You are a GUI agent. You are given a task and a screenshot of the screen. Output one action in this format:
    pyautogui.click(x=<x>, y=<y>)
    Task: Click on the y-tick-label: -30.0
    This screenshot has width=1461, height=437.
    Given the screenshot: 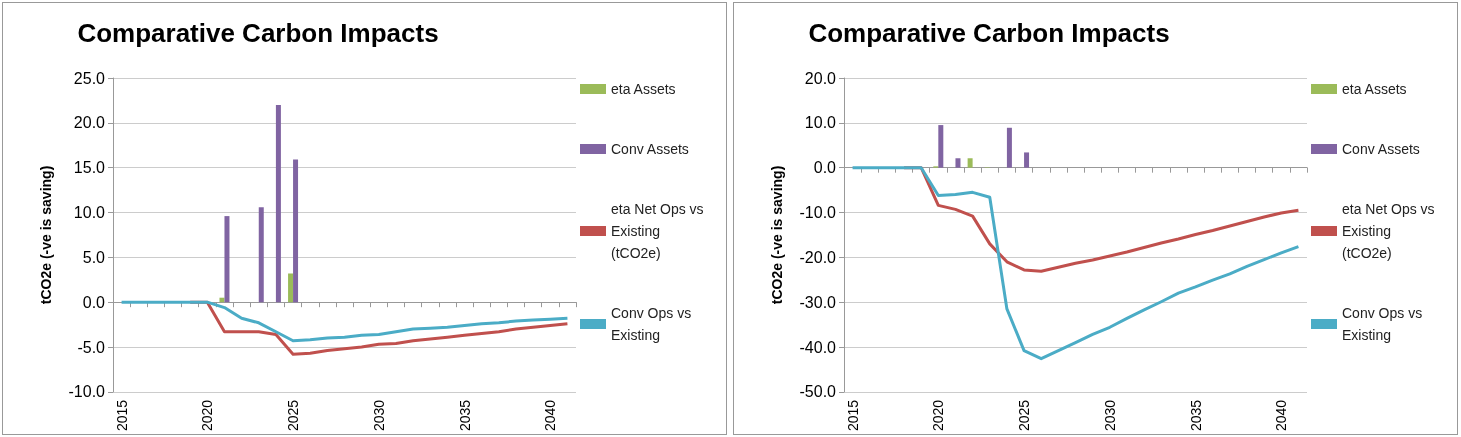 What is the action you would take?
    pyautogui.click(x=818, y=302)
    